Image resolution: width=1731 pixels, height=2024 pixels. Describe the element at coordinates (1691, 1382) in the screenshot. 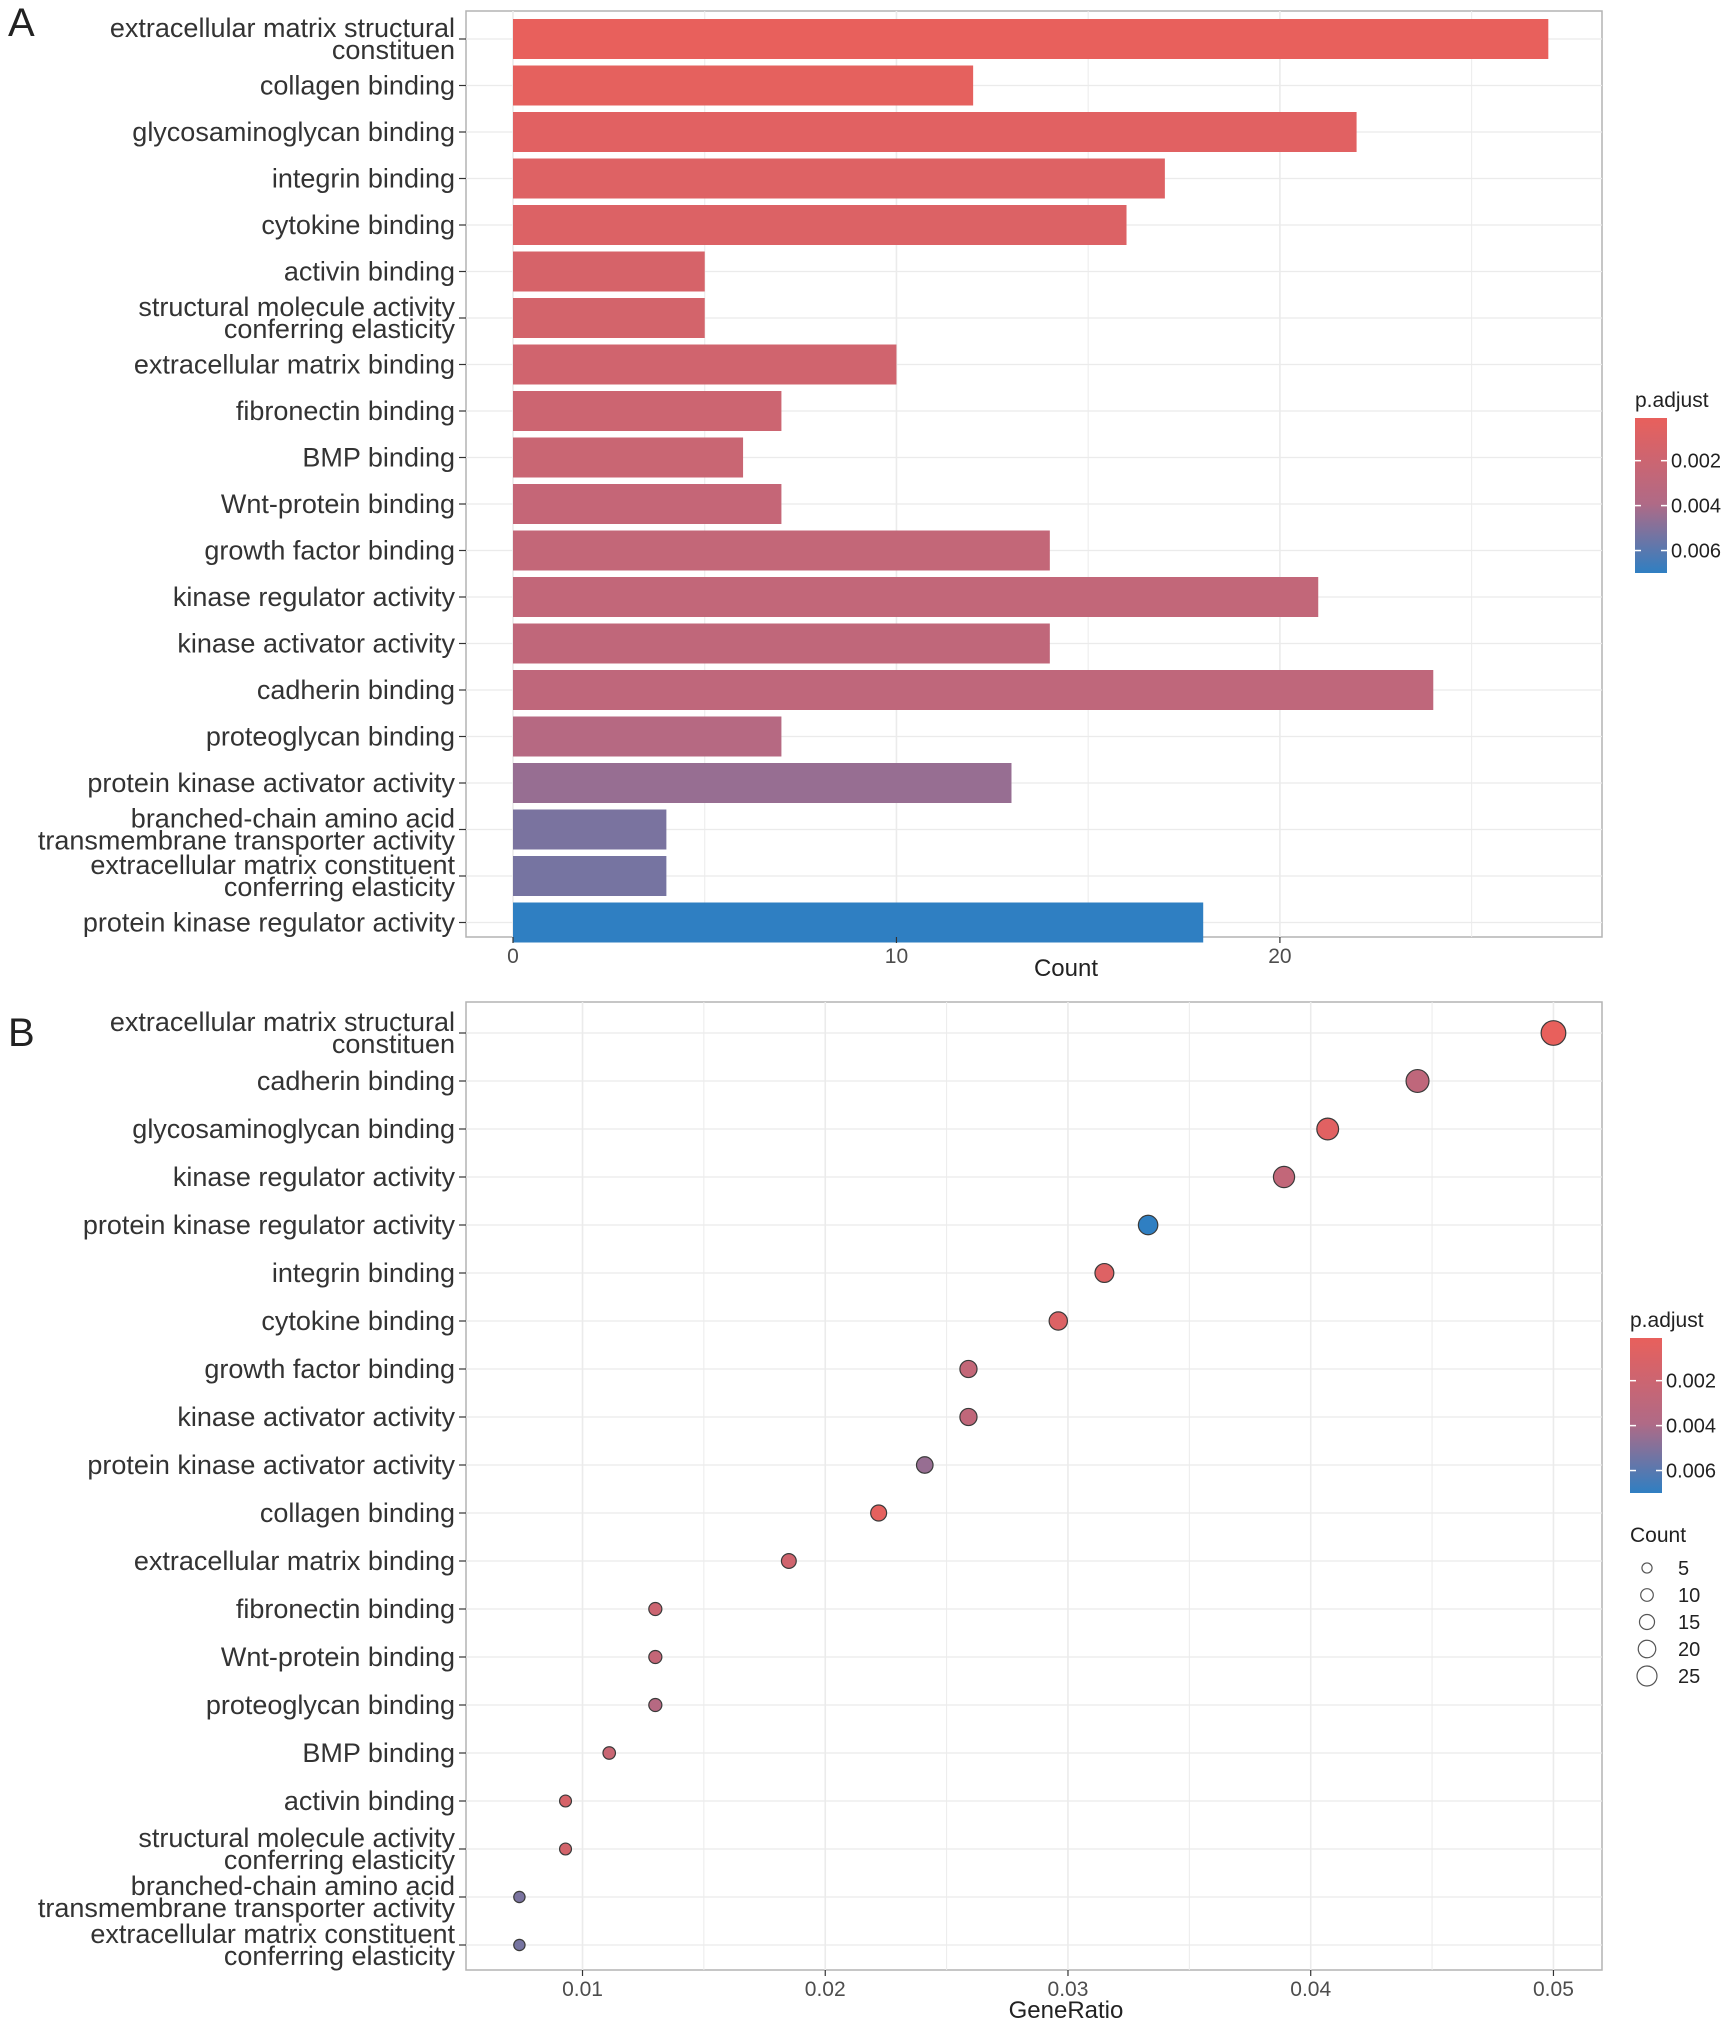

I see `legend-tick-label: 0.002` at that location.